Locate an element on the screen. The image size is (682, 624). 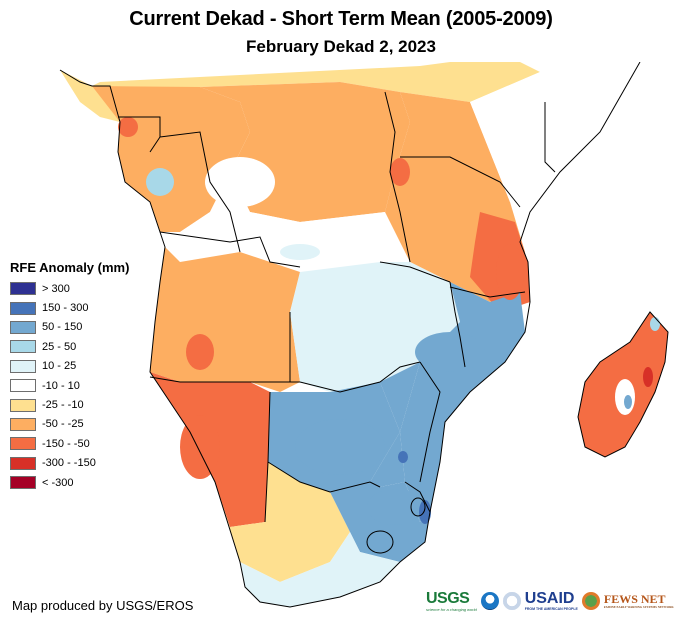
legend-title: RFE Anomaly (mm) is located at coordinates (70, 267).